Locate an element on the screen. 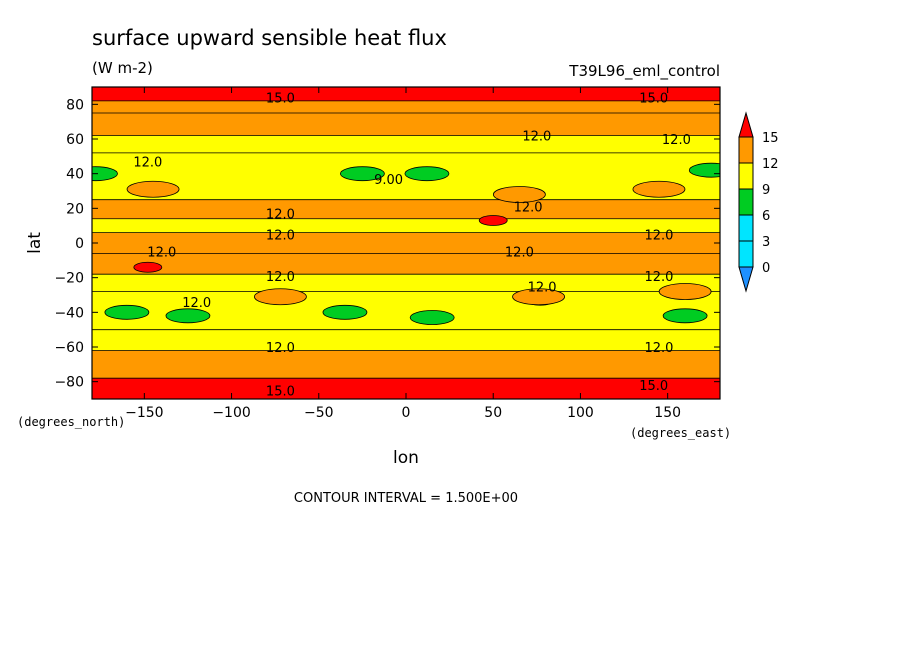 The width and height of the screenshot is (904, 654). colorbar-tick-label: 12 is located at coordinates (770, 164).